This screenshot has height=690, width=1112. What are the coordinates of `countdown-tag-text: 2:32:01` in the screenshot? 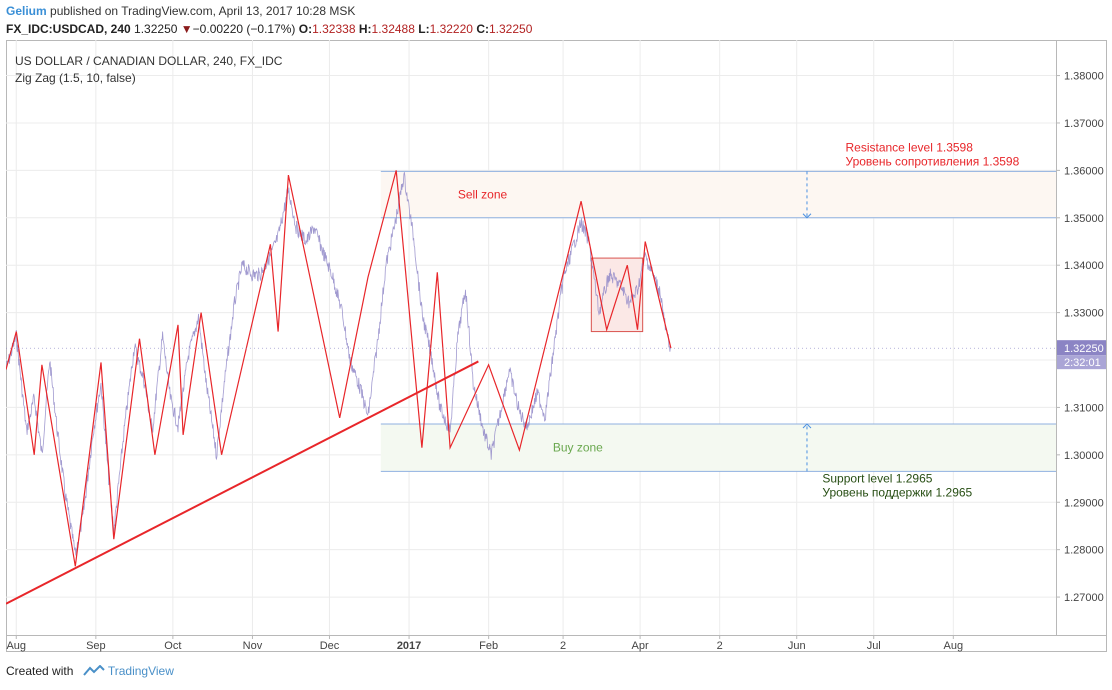 It's located at (1082, 363).